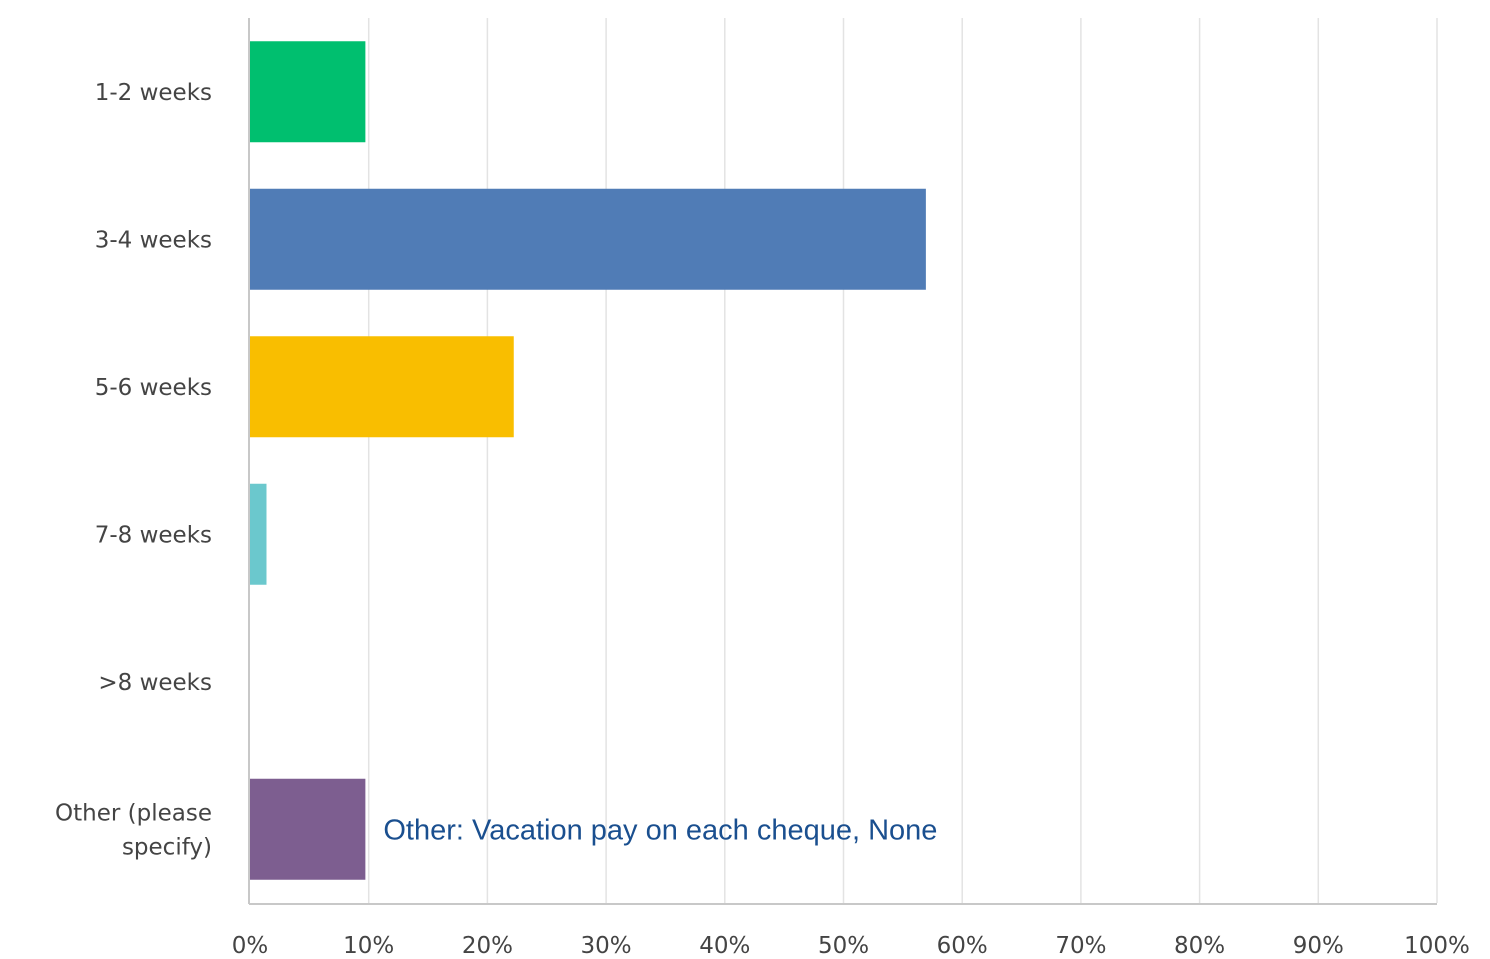 Image resolution: width=1490 pixels, height=959 pixels. What do you see at coordinates (1437, 946) in the screenshot?
I see `x-tick-label: 100%` at bounding box center [1437, 946].